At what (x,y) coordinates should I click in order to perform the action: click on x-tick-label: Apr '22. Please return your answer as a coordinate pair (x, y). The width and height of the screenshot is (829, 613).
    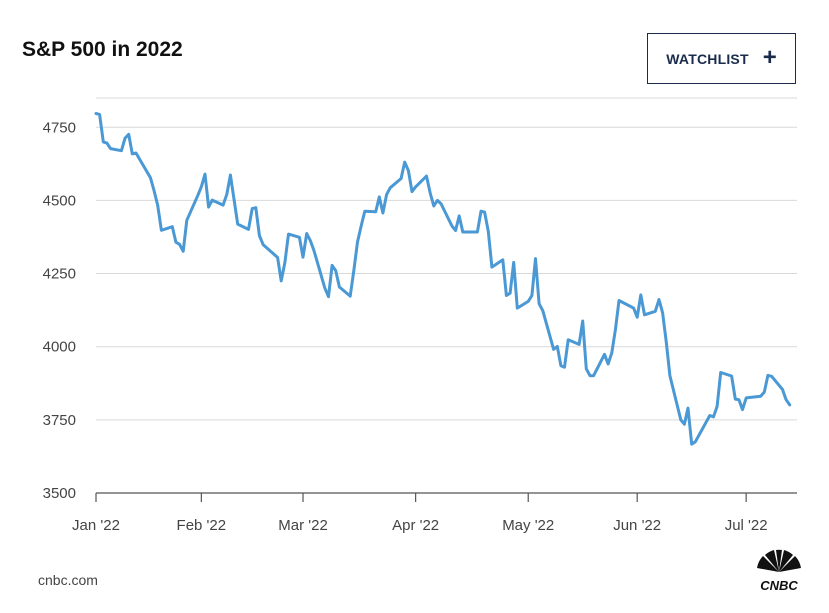
    Looking at the image, I should click on (415, 525).